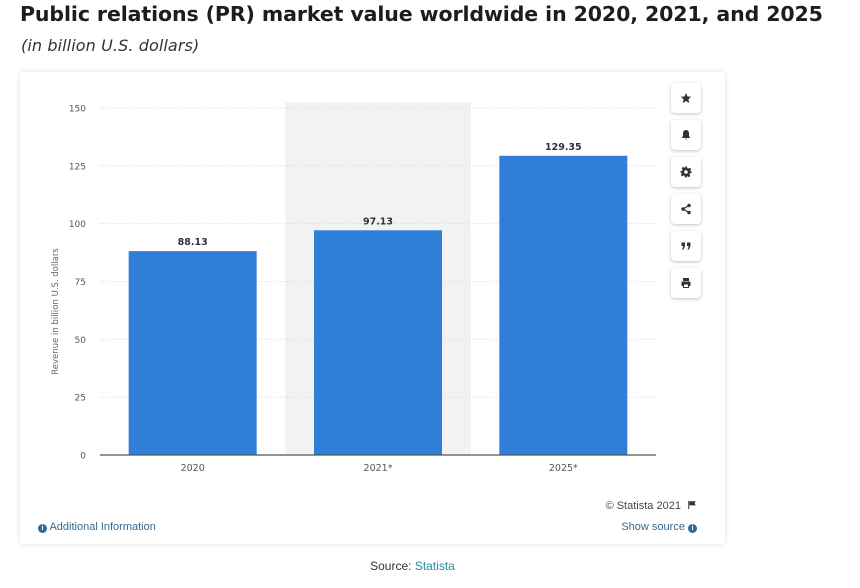 The width and height of the screenshot is (860, 588). I want to click on y-tick-label: 150, so click(77, 110).